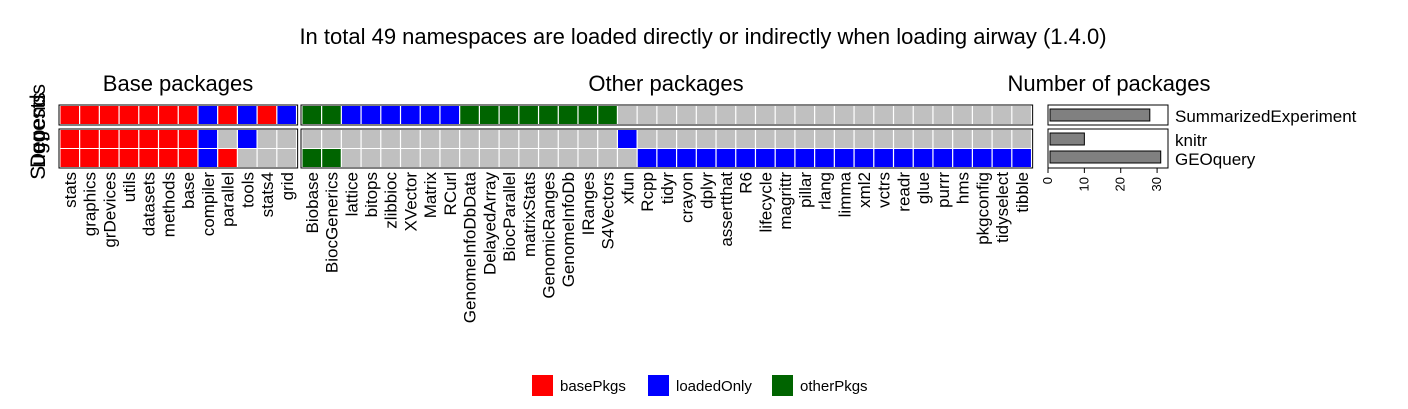 This screenshot has height=409, width=1408. I want to click on cell-knitr-grDevices, so click(109, 139).